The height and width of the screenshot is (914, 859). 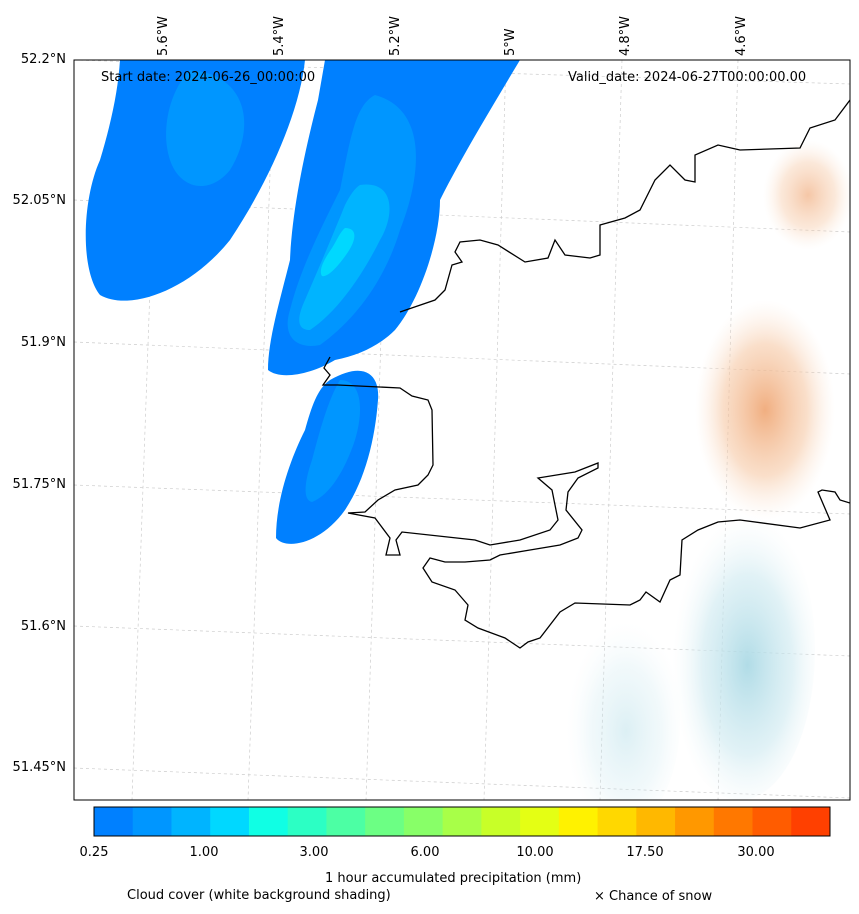 I want to click on lon-label: 5.6°W, so click(x=163, y=35).